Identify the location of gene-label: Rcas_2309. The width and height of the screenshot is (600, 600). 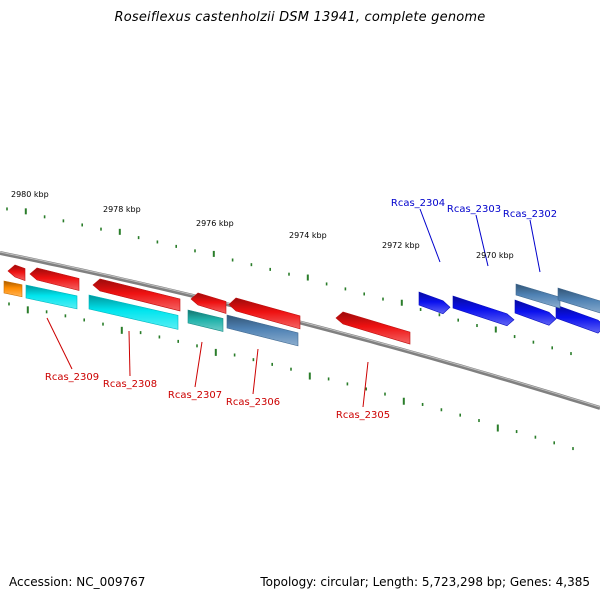
(72, 377).